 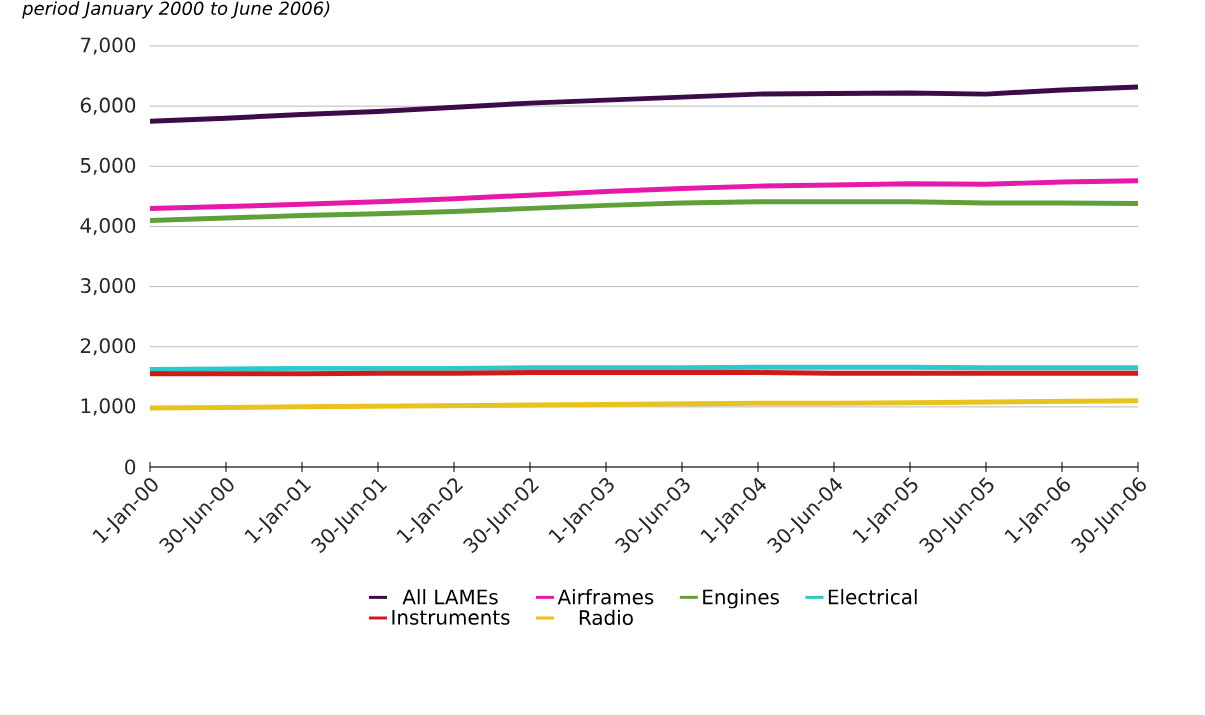 What do you see at coordinates (644, 194) in the screenshot?
I see `line-series` at bounding box center [644, 194].